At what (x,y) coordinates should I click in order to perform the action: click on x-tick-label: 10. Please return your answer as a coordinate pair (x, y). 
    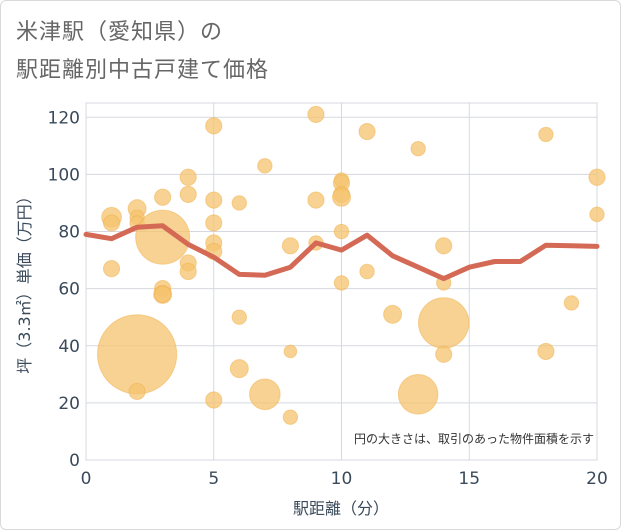
    Looking at the image, I should click on (342, 479).